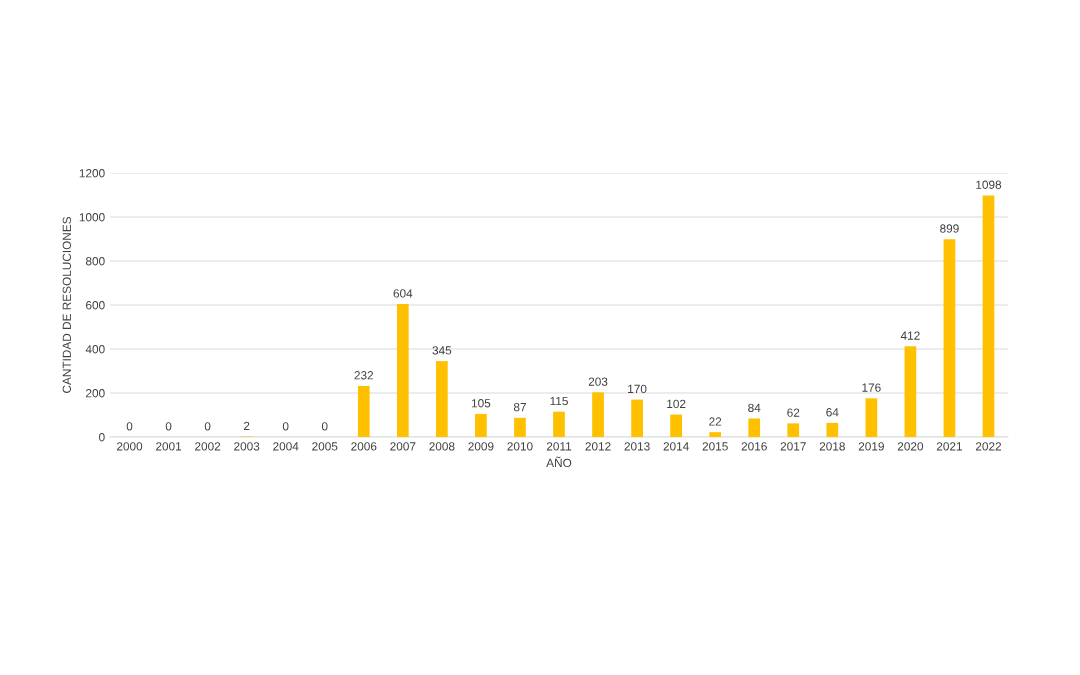 This screenshot has height=675, width=1080. What do you see at coordinates (442, 350) in the screenshot?
I see `data-label: 345` at bounding box center [442, 350].